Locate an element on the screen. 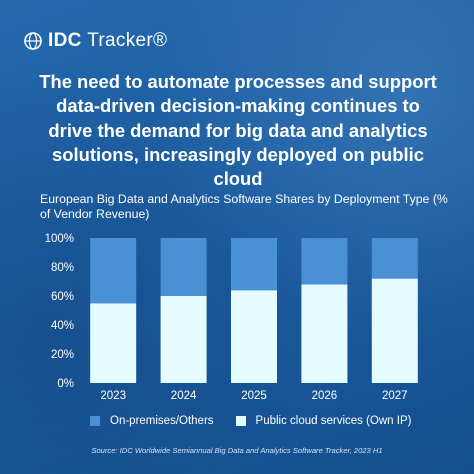  legend-item-on-premises: On-premises/Others is located at coordinates (152, 421).